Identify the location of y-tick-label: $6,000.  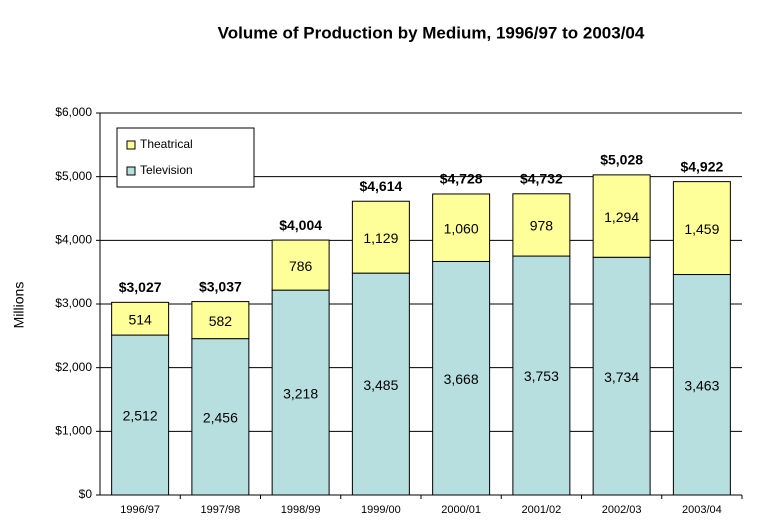
(73, 112).